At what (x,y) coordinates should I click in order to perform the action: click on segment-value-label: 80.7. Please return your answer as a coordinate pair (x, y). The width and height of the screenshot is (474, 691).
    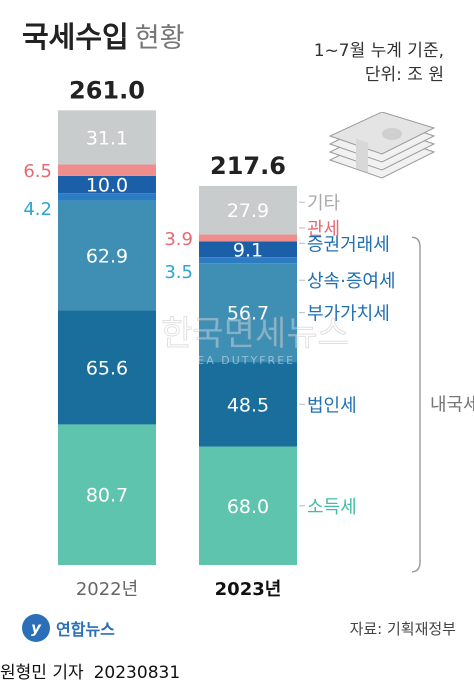
    Looking at the image, I should click on (107, 496).